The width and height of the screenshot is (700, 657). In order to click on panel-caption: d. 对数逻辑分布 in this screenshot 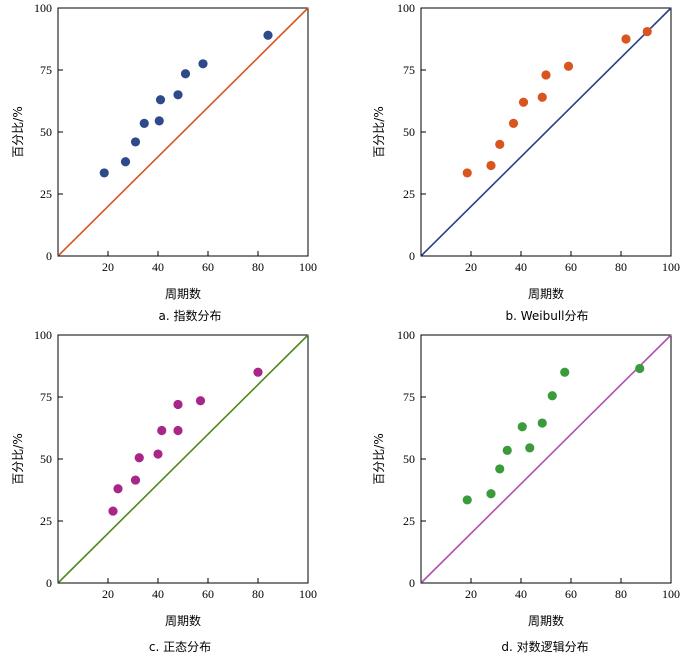, I will do `click(544, 646)`.